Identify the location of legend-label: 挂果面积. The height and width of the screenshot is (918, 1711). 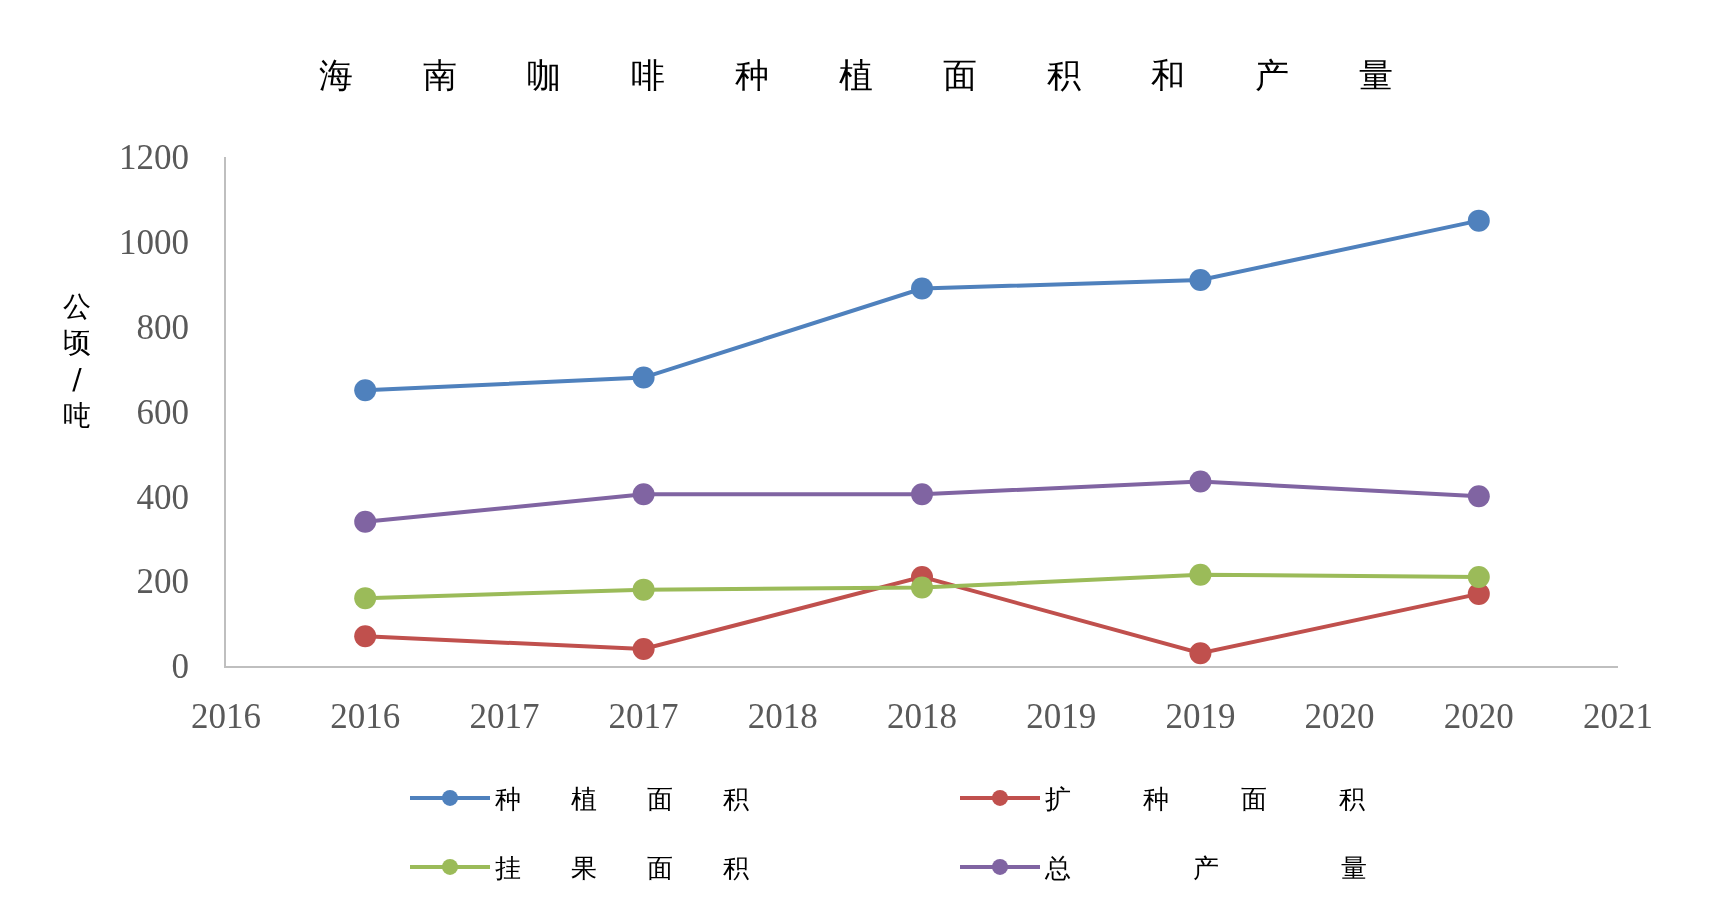
(647, 868).